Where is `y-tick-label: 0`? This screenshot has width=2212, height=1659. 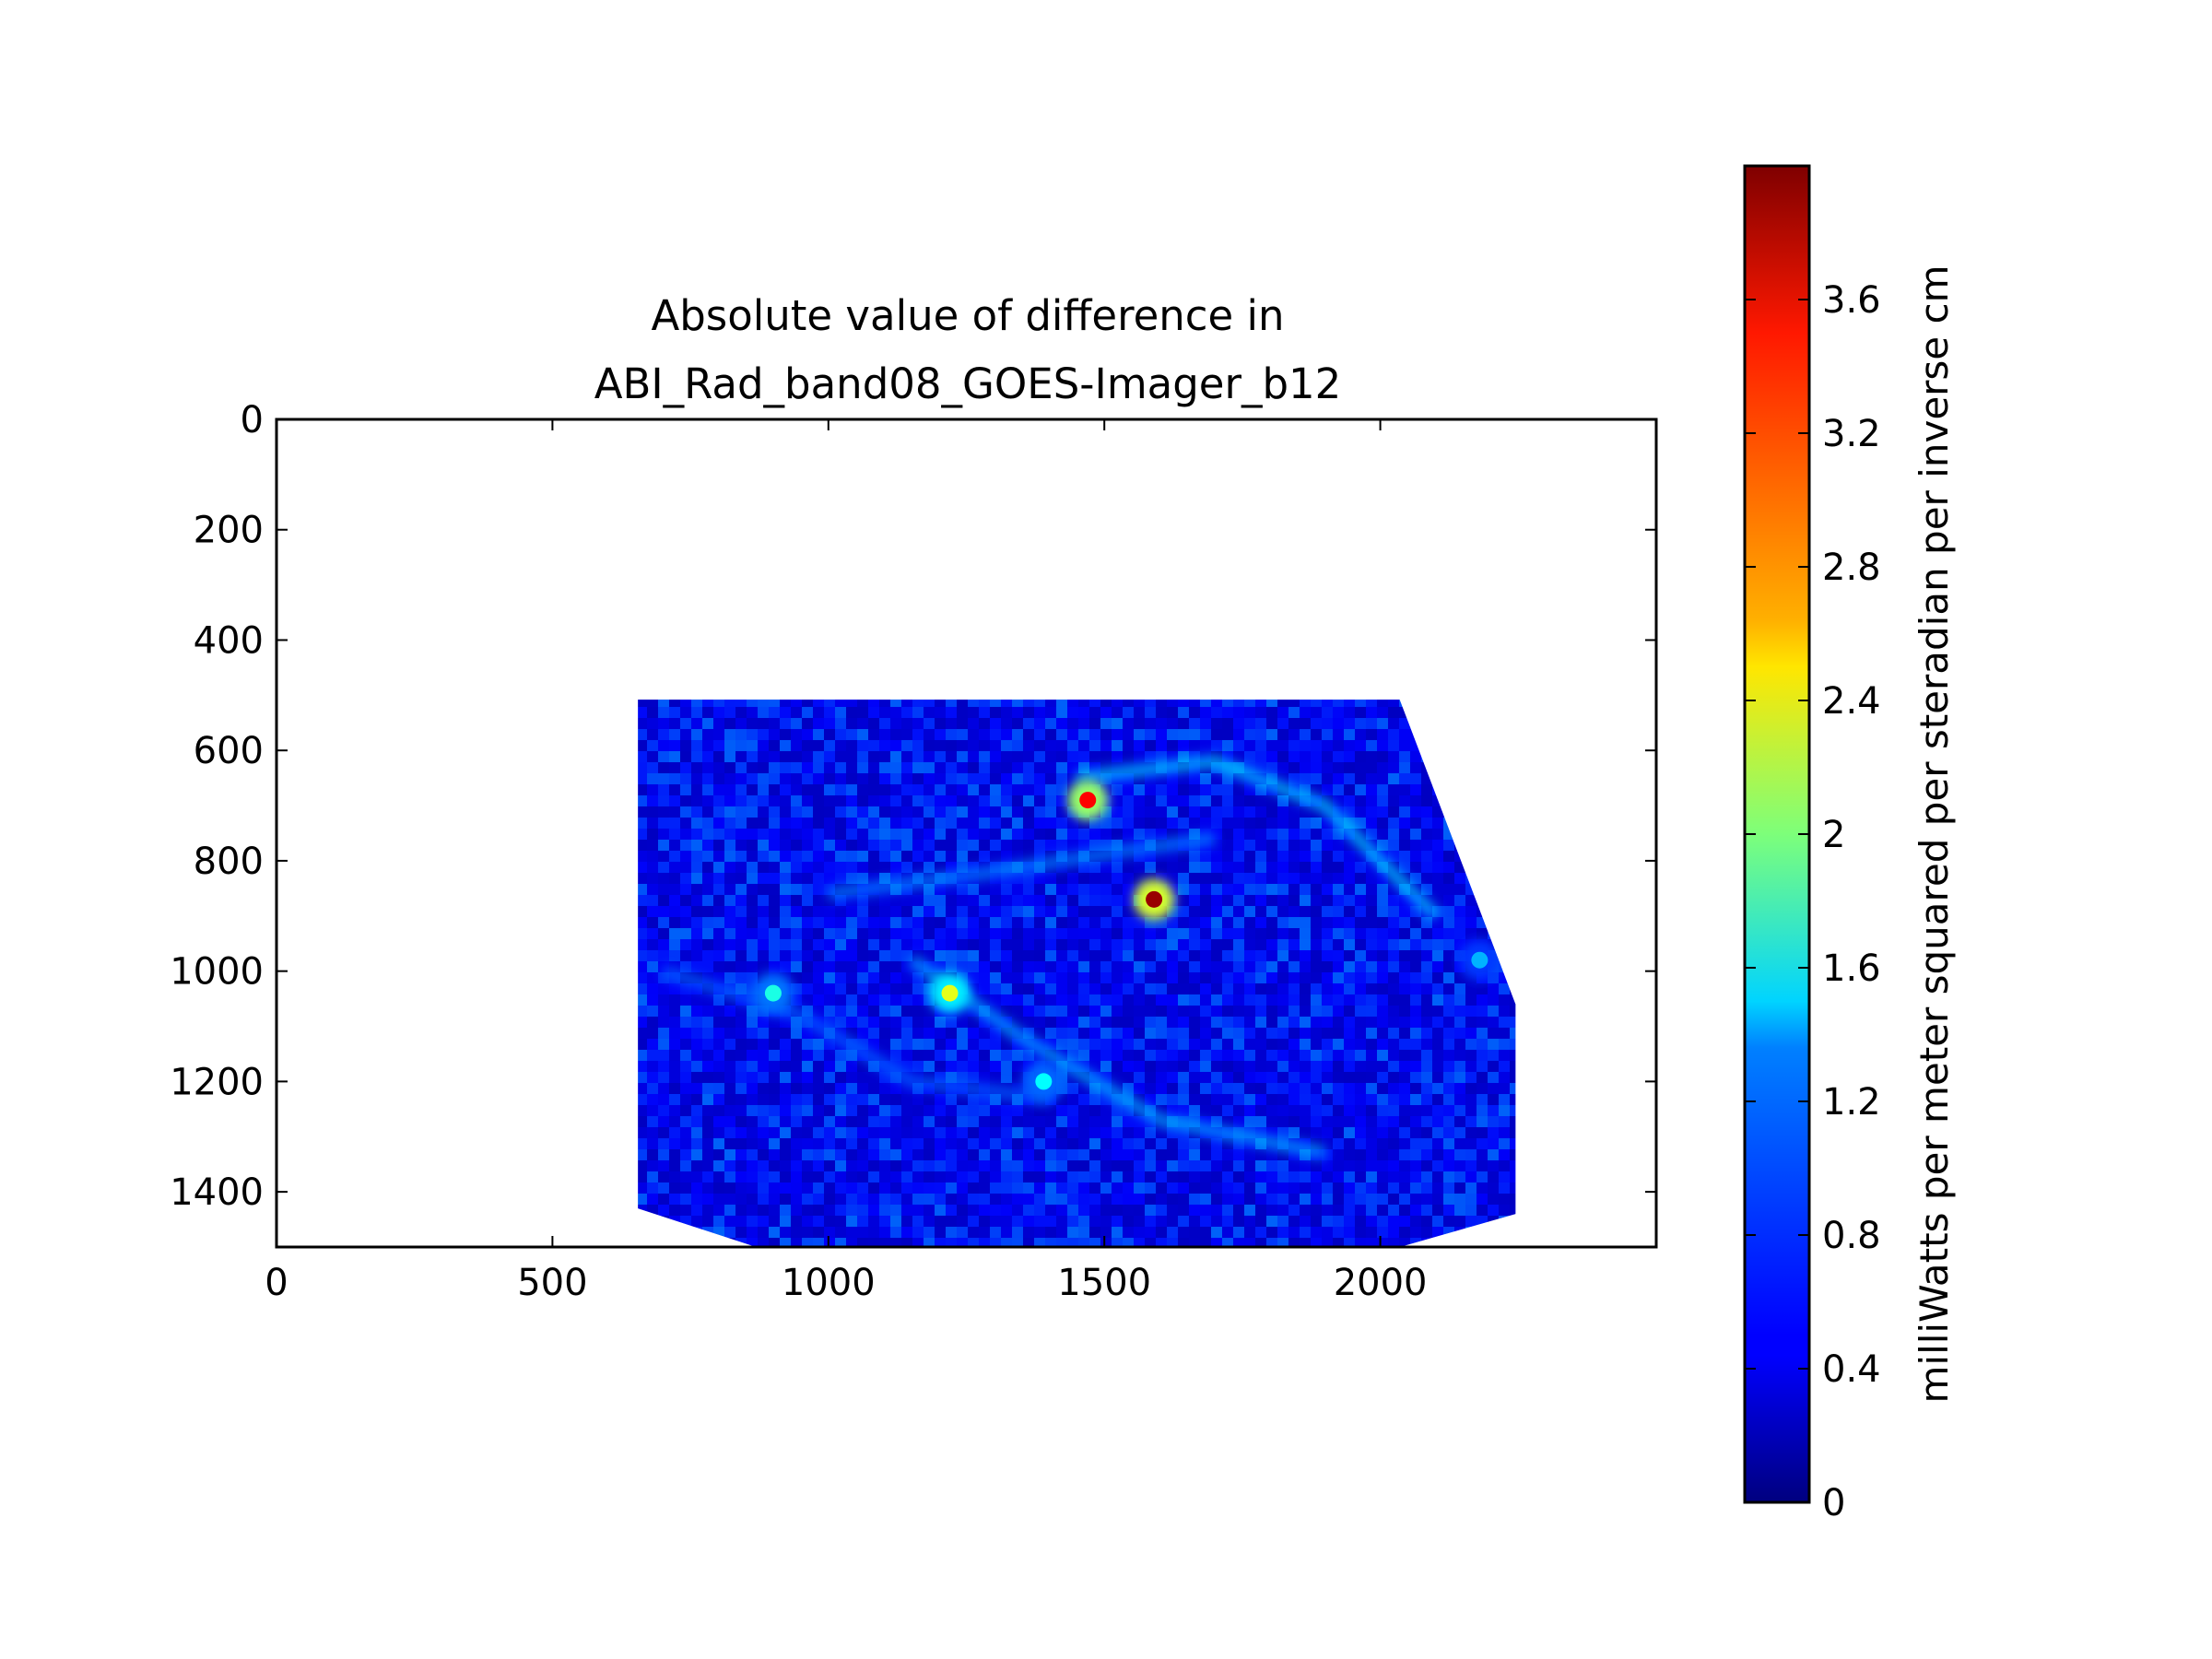
y-tick-label: 0 is located at coordinates (252, 420).